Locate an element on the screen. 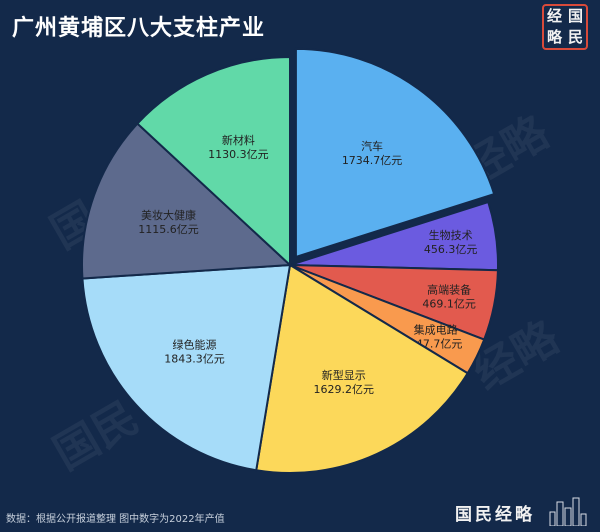 This screenshot has height=532, width=600. slice-label-7: 新材料 is located at coordinates (238, 140).